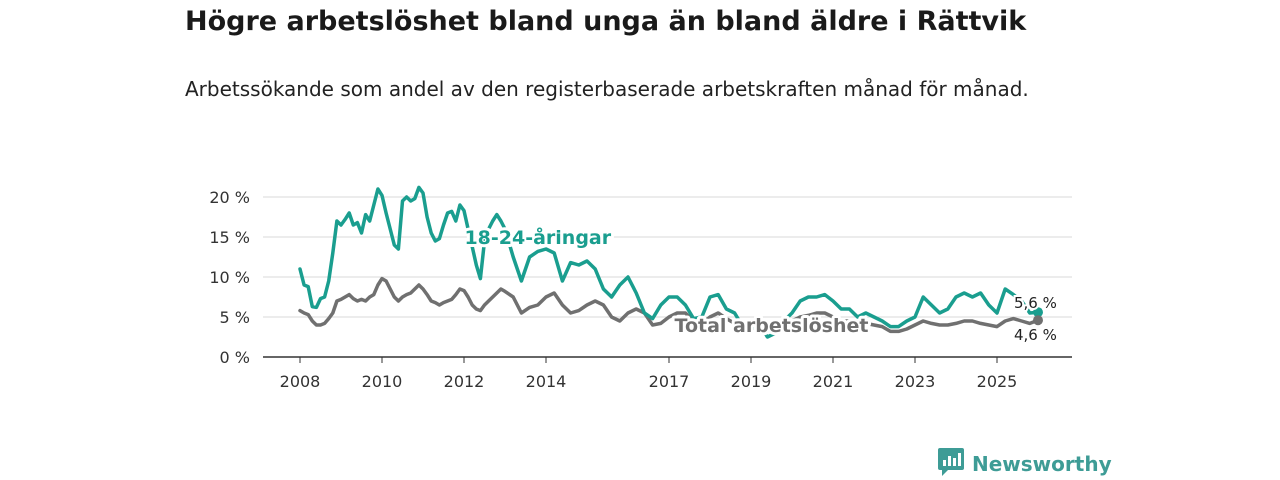 The image size is (1280, 480). I want to click on x-tick-label: 2014, so click(546, 381).